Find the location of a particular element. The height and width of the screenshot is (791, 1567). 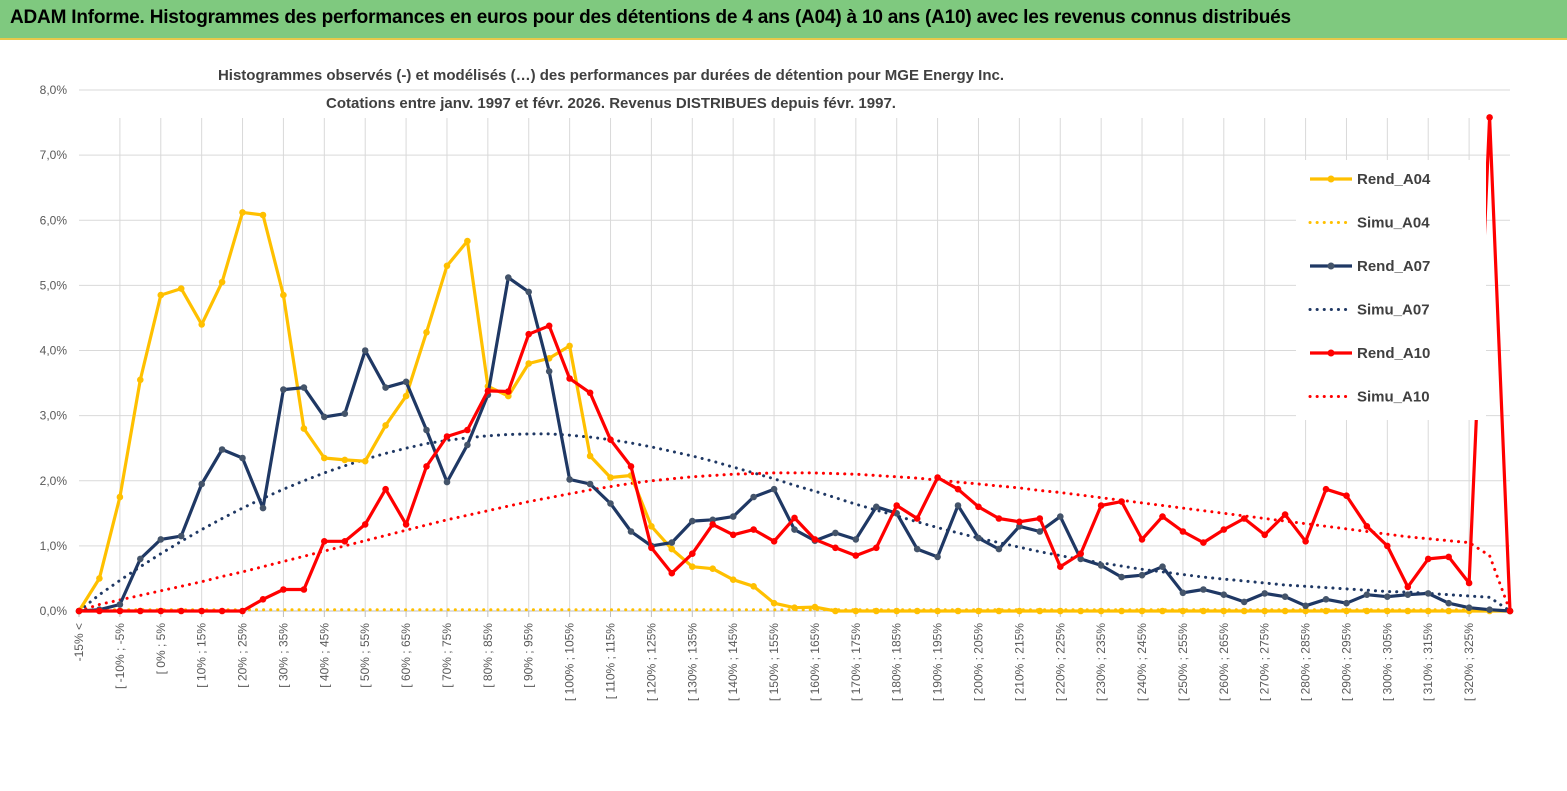

y-tick-label: 3,0% is located at coordinates (54, 416).